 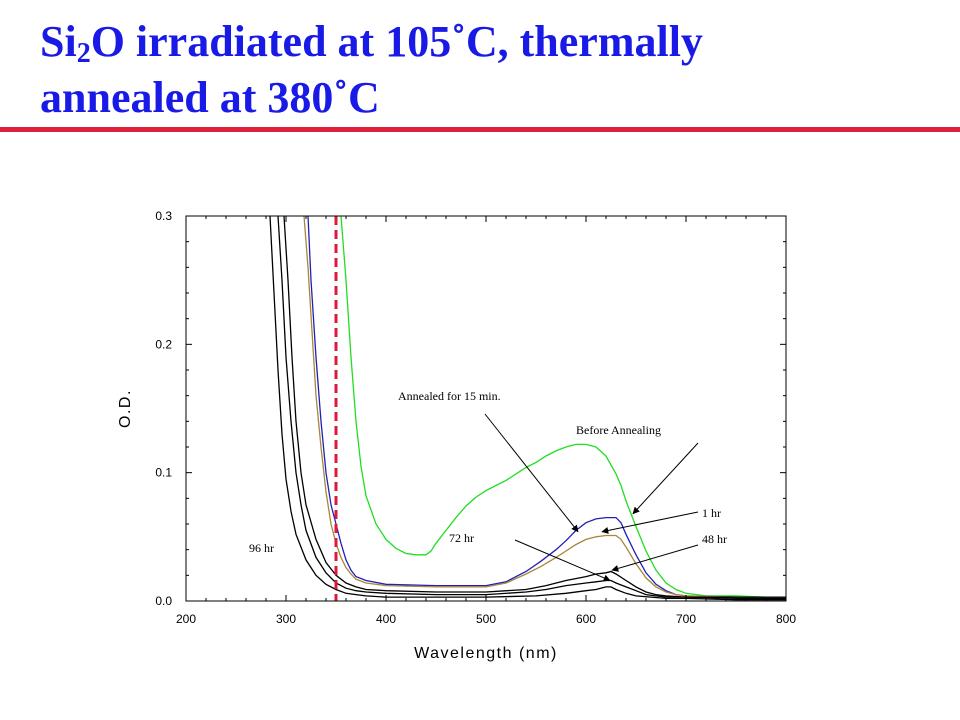 I want to click on x-tick-label: 400, so click(x=386, y=619).